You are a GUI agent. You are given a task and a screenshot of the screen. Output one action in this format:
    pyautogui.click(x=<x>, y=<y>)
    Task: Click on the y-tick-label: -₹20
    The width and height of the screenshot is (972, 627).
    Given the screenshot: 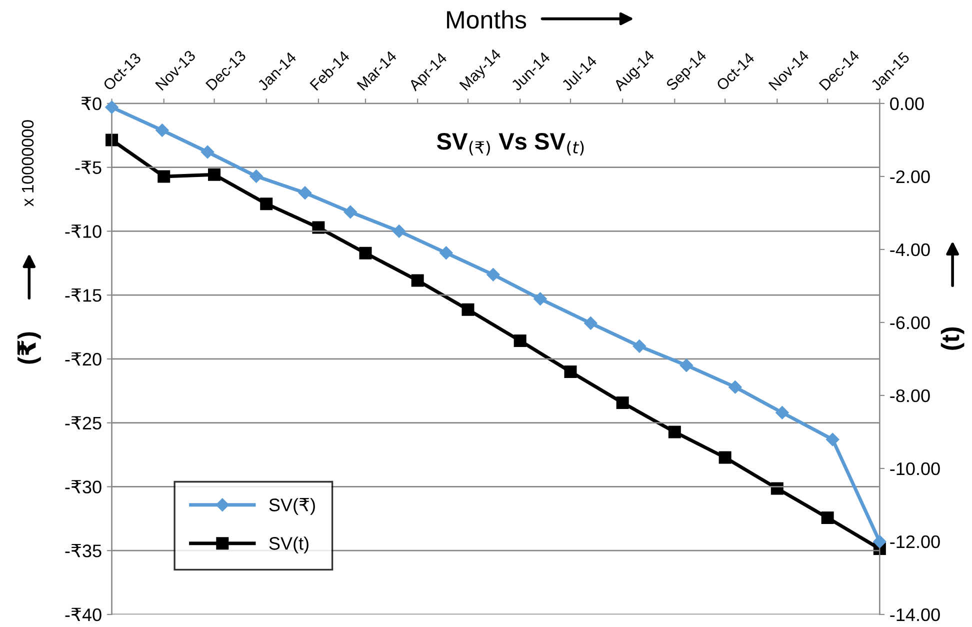 What is the action you would take?
    pyautogui.click(x=83, y=359)
    